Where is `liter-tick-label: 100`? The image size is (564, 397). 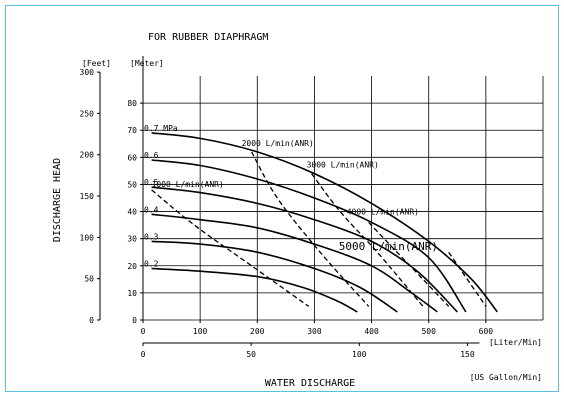 liter-tick-label: 100 is located at coordinates (200, 331).